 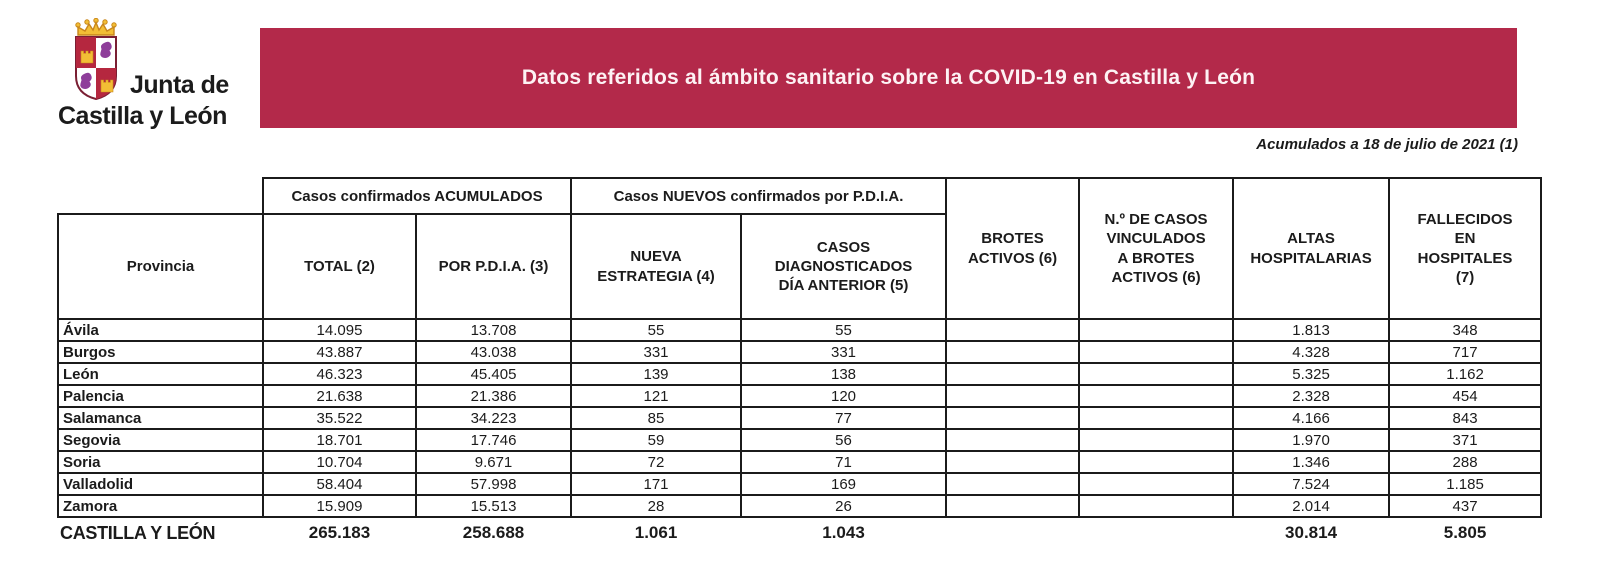 I want to click on col-header-dia-anterior: CASOS DIAGNOSTICADOS DÍA ANTERIOR (5), so click(x=844, y=266).